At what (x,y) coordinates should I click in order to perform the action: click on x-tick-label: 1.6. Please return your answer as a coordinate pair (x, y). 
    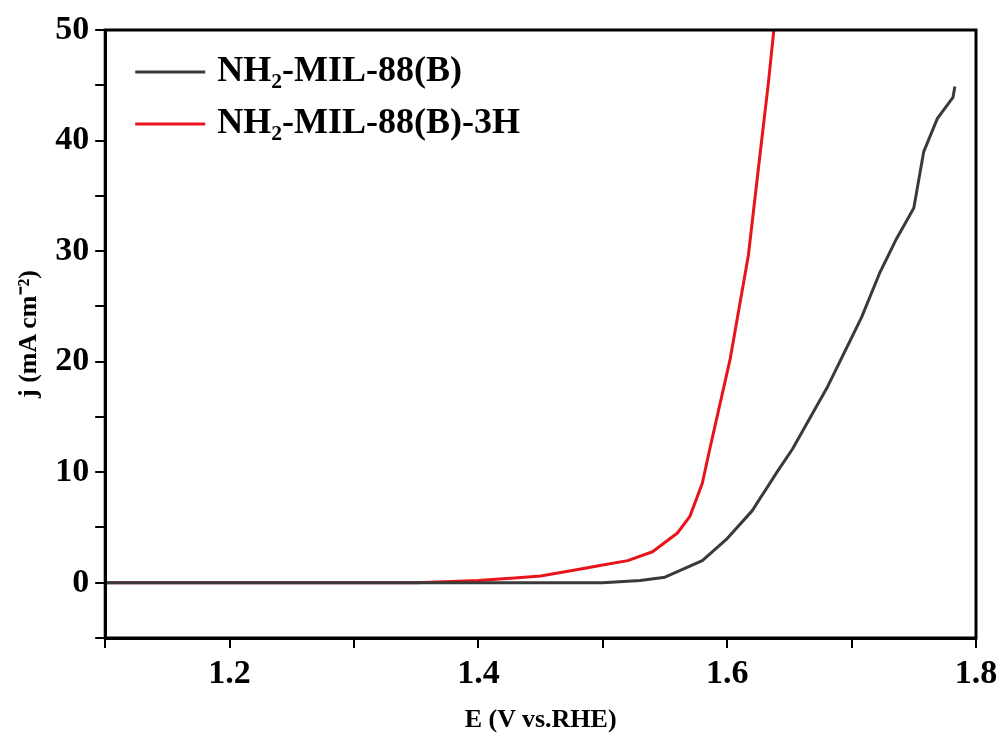
    Looking at the image, I should click on (727, 672).